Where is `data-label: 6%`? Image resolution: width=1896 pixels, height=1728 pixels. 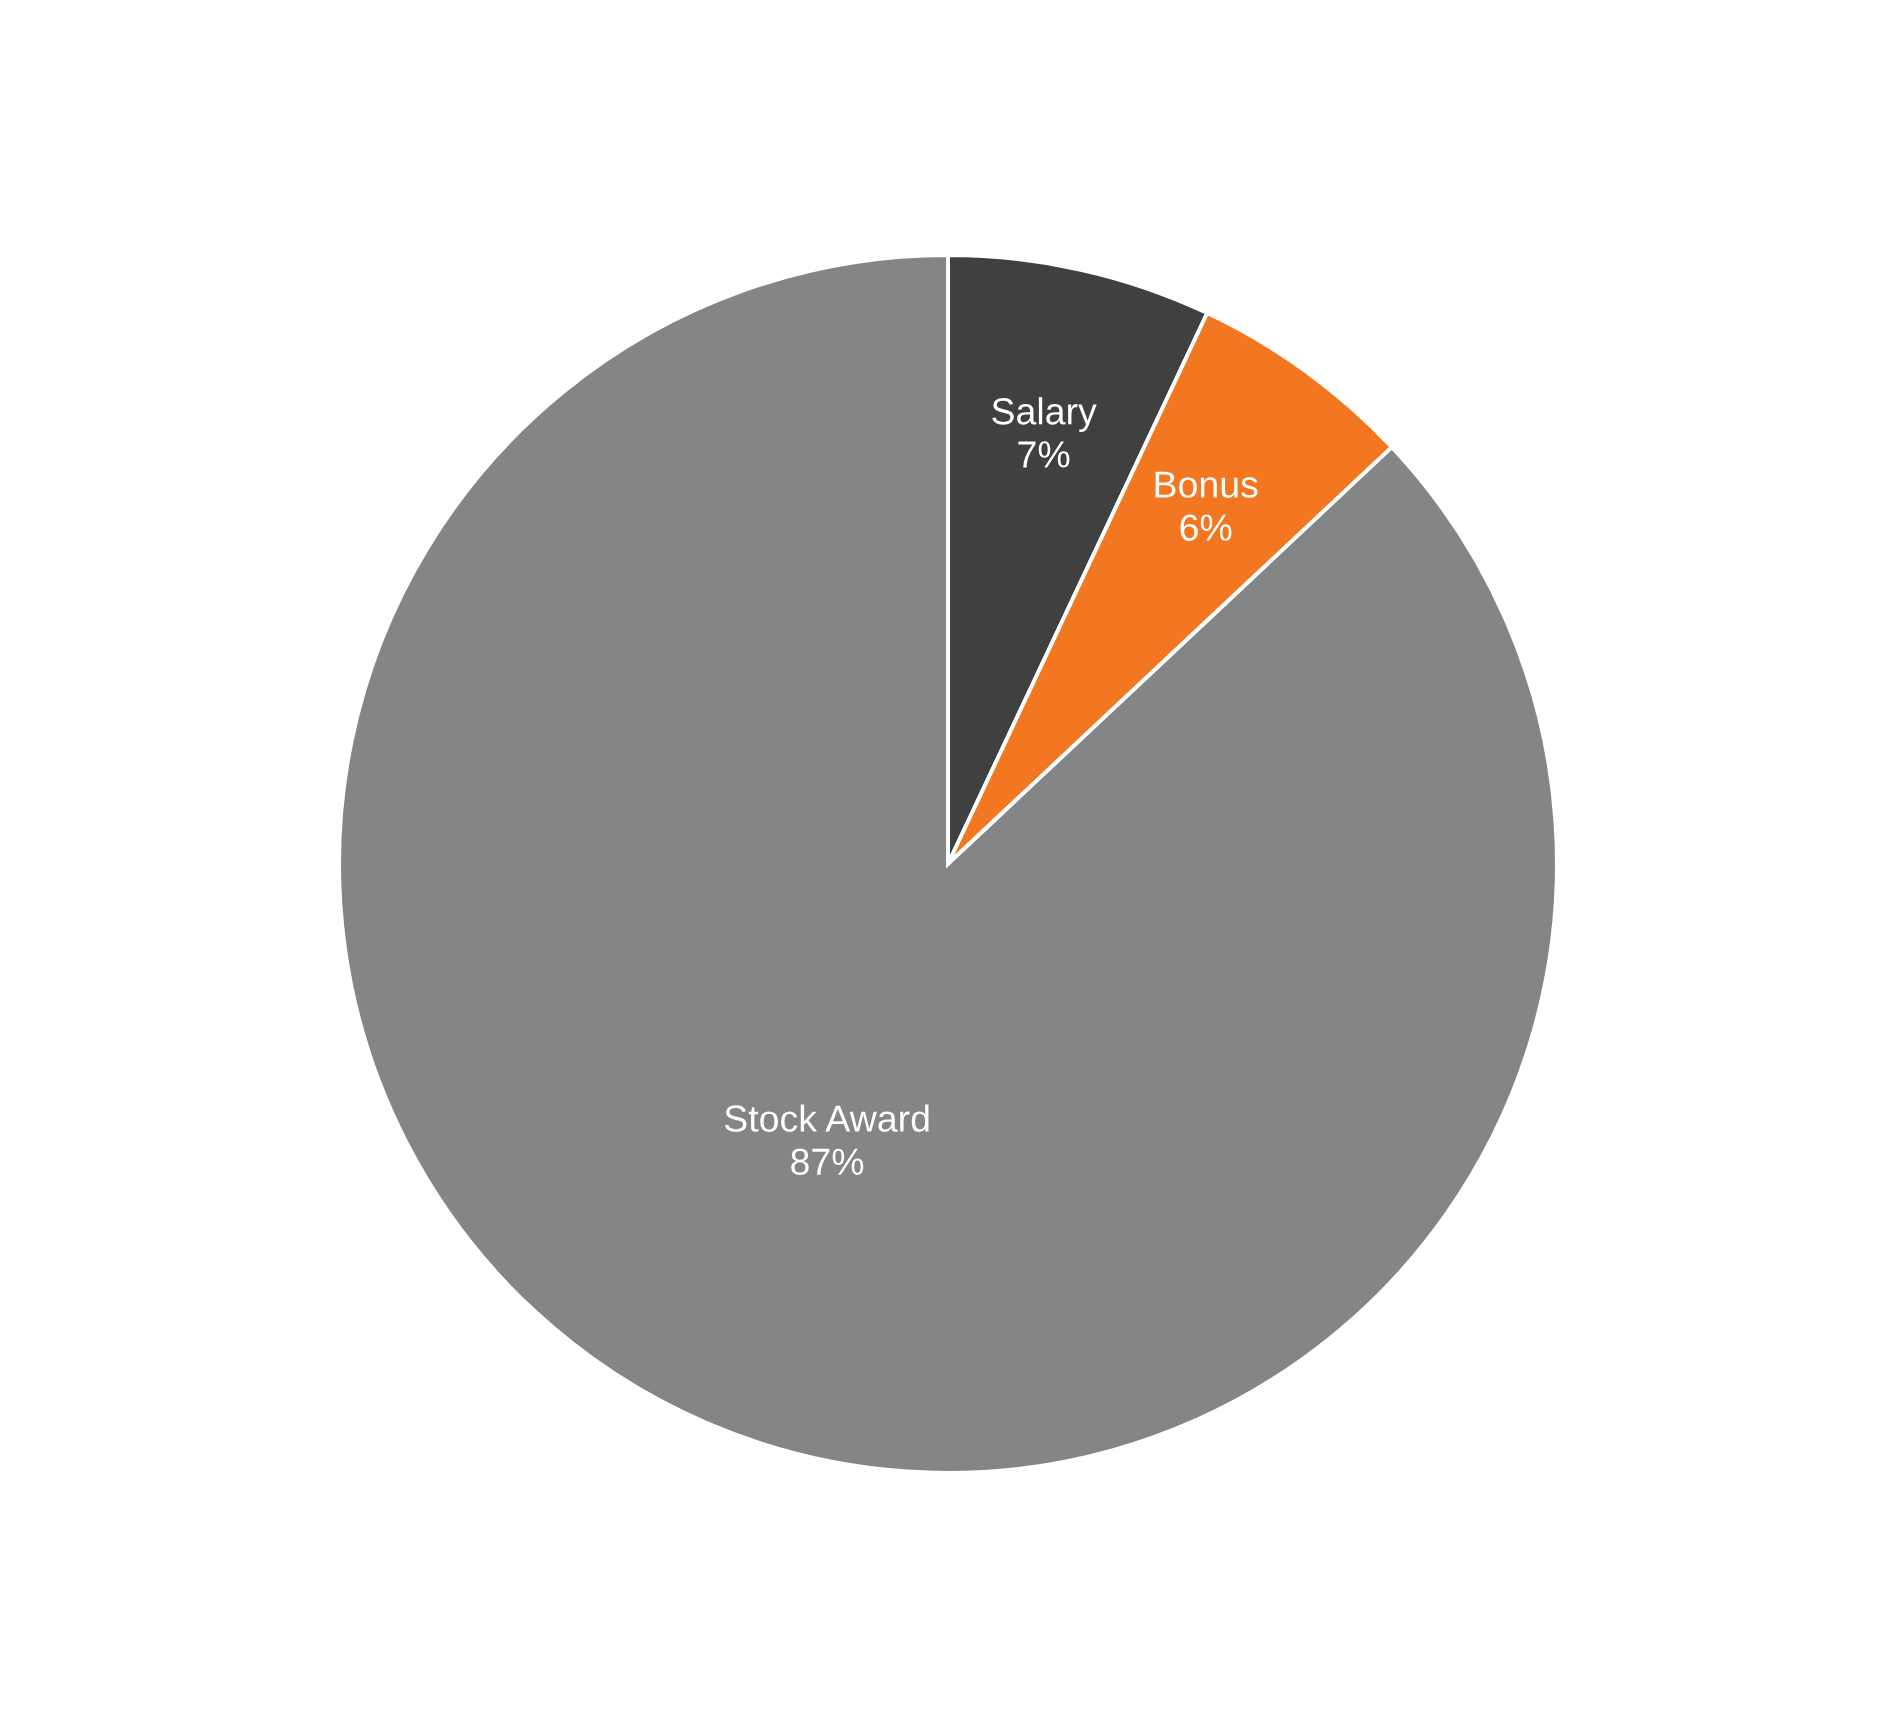 data-label: 6% is located at coordinates (1206, 527).